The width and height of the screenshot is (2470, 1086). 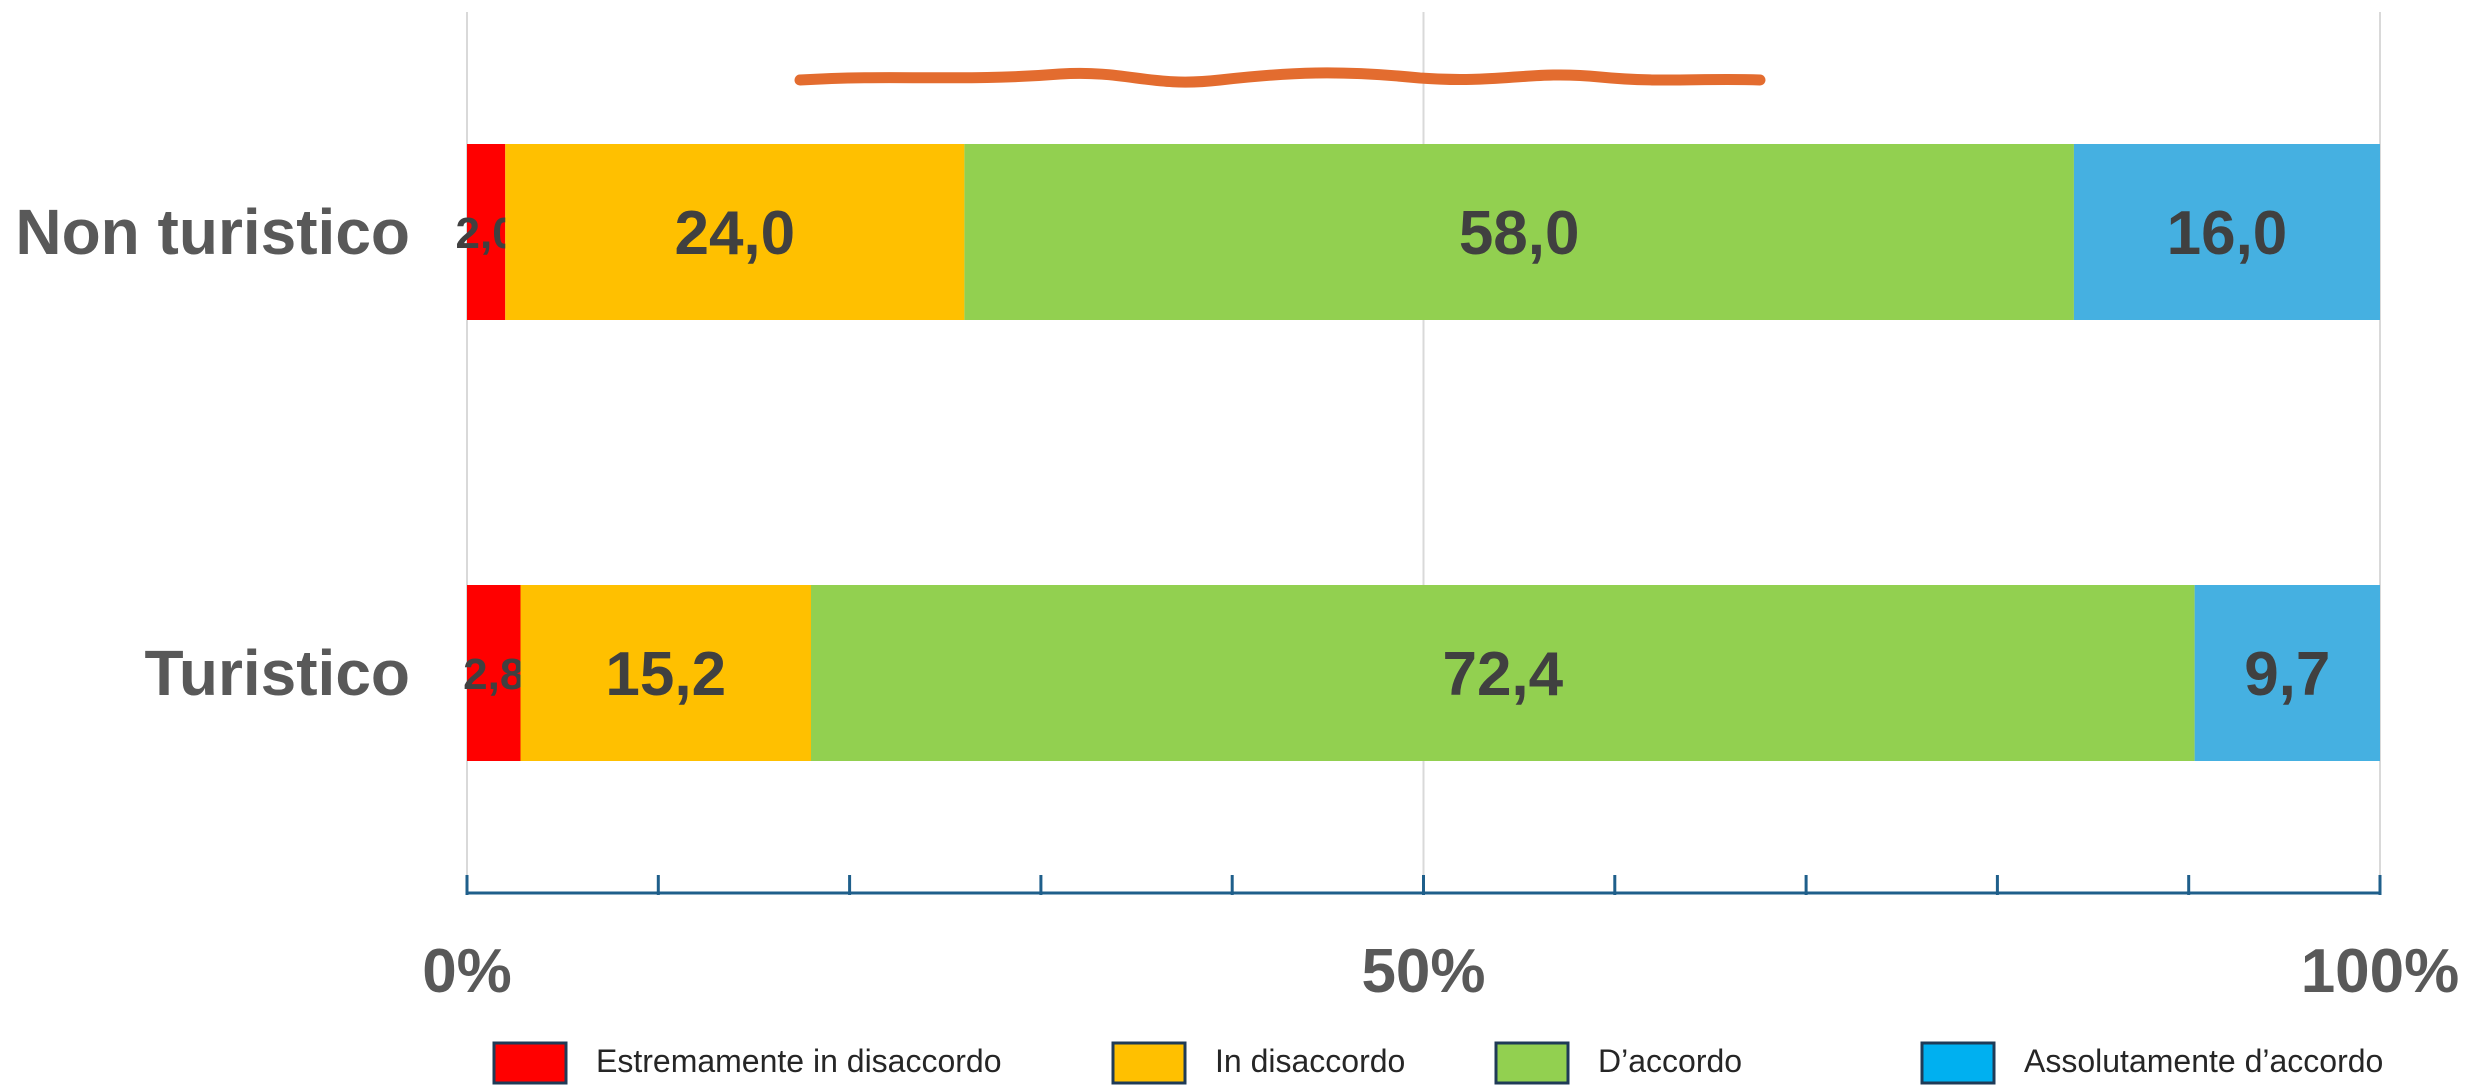 I want to click on data-label: 24,0, so click(x=734, y=233).